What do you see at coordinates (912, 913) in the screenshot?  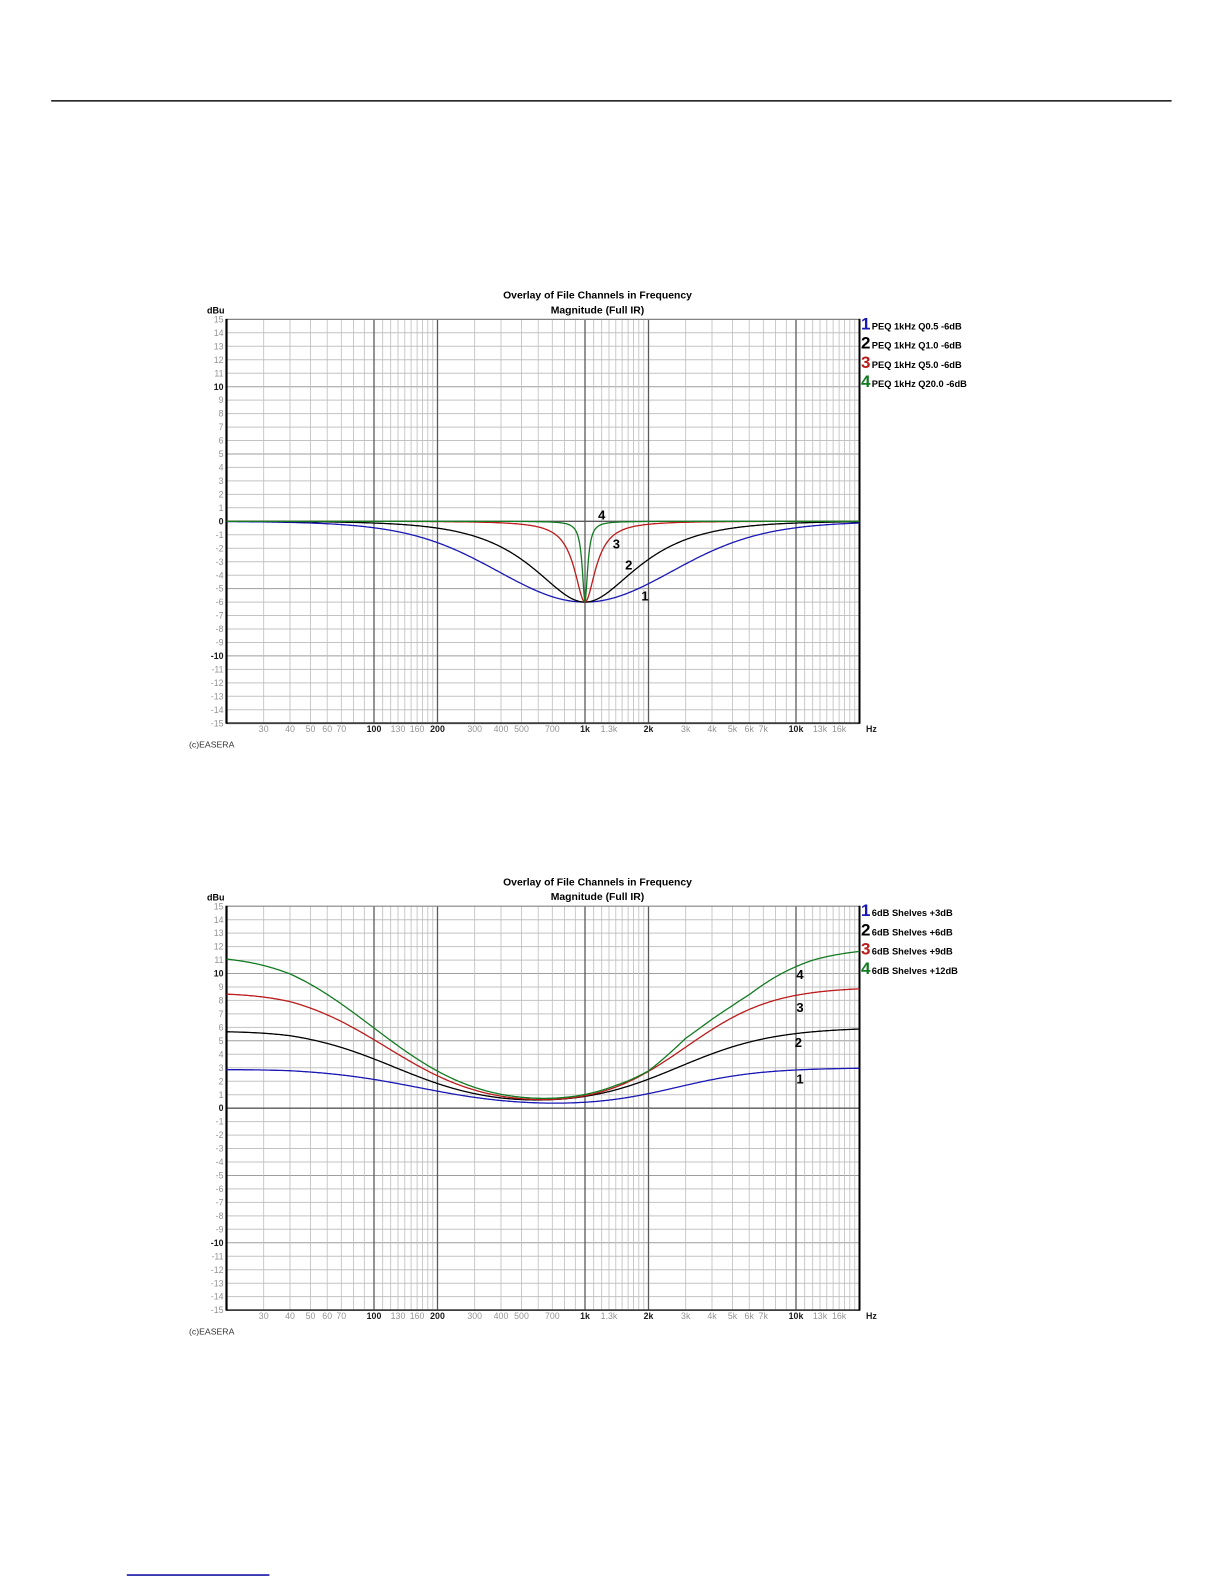 I see `svg-text: 6dB Shelves +3dB` at bounding box center [912, 913].